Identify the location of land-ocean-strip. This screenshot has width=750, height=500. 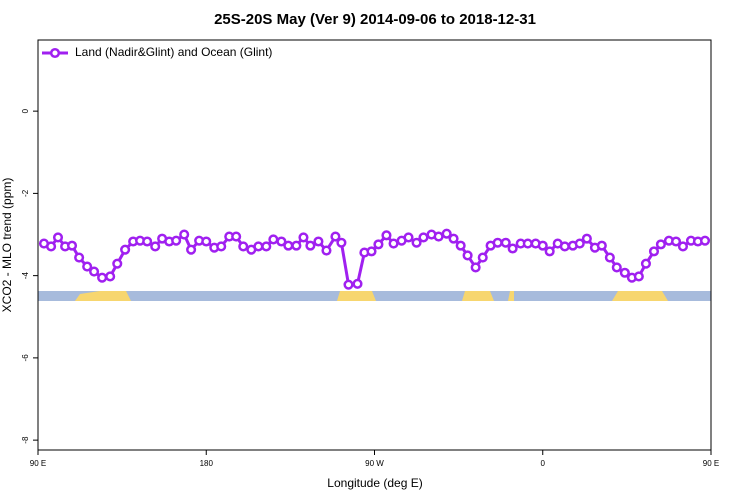
(374, 296).